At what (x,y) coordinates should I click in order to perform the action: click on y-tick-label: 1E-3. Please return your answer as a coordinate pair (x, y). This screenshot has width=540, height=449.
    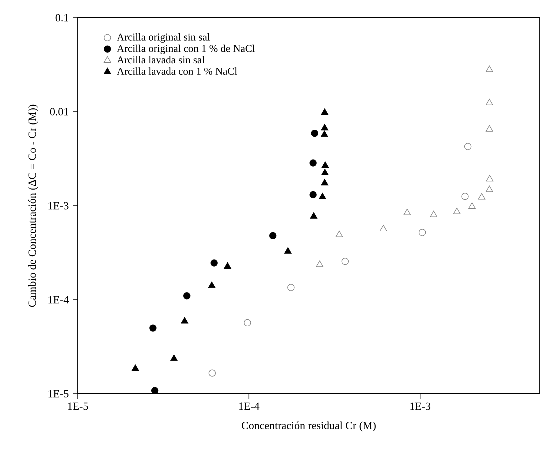
    Looking at the image, I should click on (58, 206).